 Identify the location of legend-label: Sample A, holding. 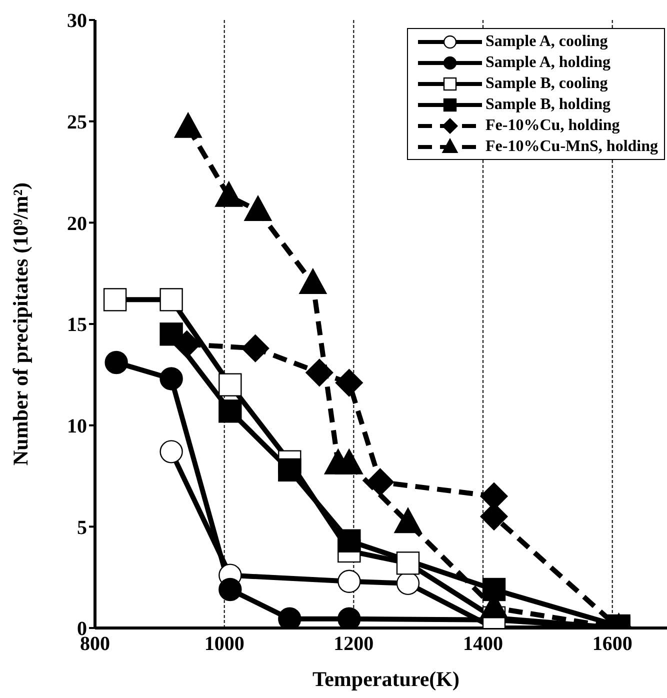
(548, 63).